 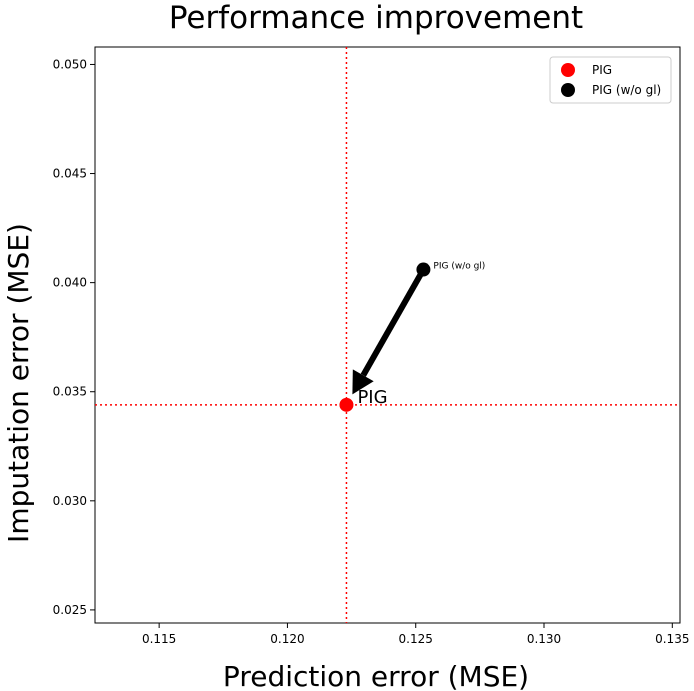 I want to click on arrow-shaft, so click(x=393, y=322).